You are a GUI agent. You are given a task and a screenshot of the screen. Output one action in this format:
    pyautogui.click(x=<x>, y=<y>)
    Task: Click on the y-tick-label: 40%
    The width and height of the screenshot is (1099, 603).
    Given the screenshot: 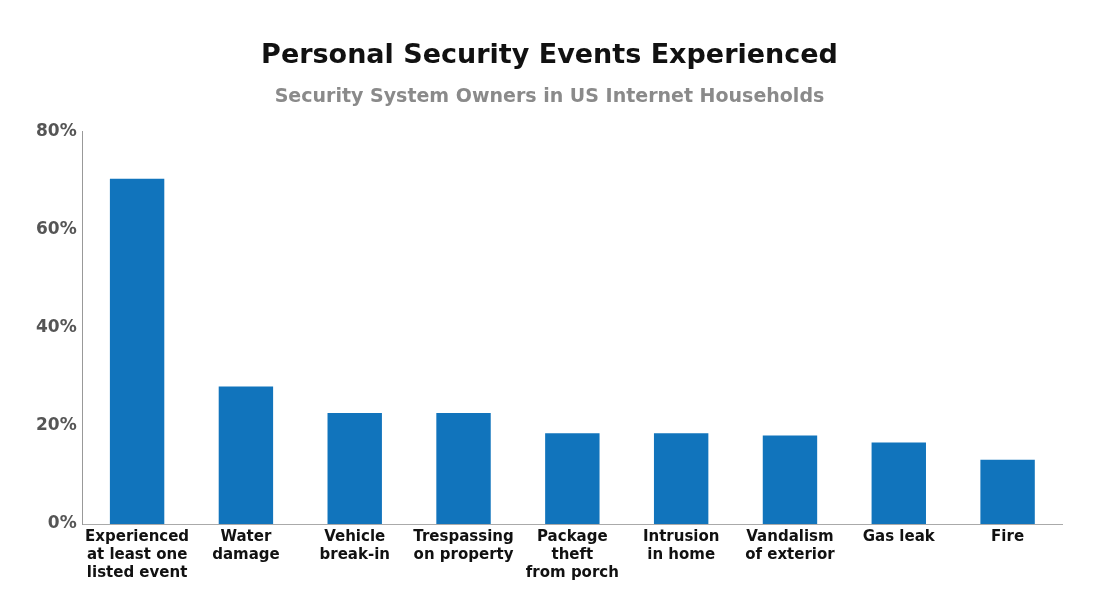 What is the action you would take?
    pyautogui.click(x=56, y=326)
    